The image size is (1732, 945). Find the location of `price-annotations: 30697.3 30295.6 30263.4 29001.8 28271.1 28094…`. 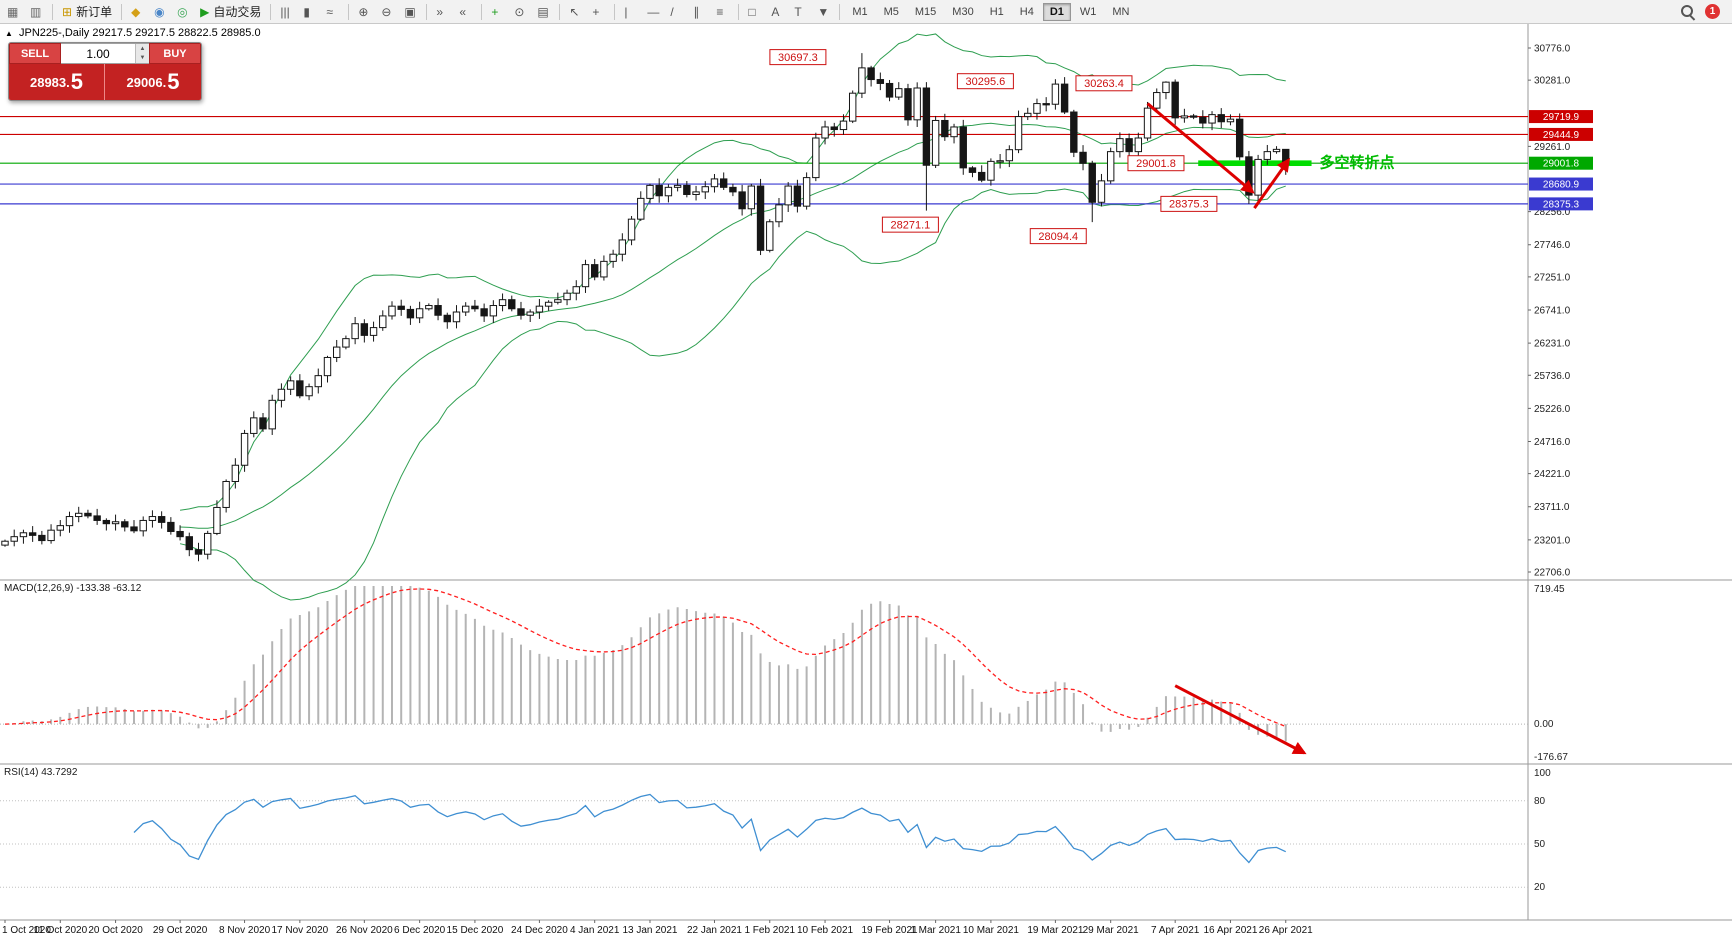

price-annotations: 30697.3 30295.6 30263.4 29001.8 28271.1 28094… is located at coordinates (993, 147).